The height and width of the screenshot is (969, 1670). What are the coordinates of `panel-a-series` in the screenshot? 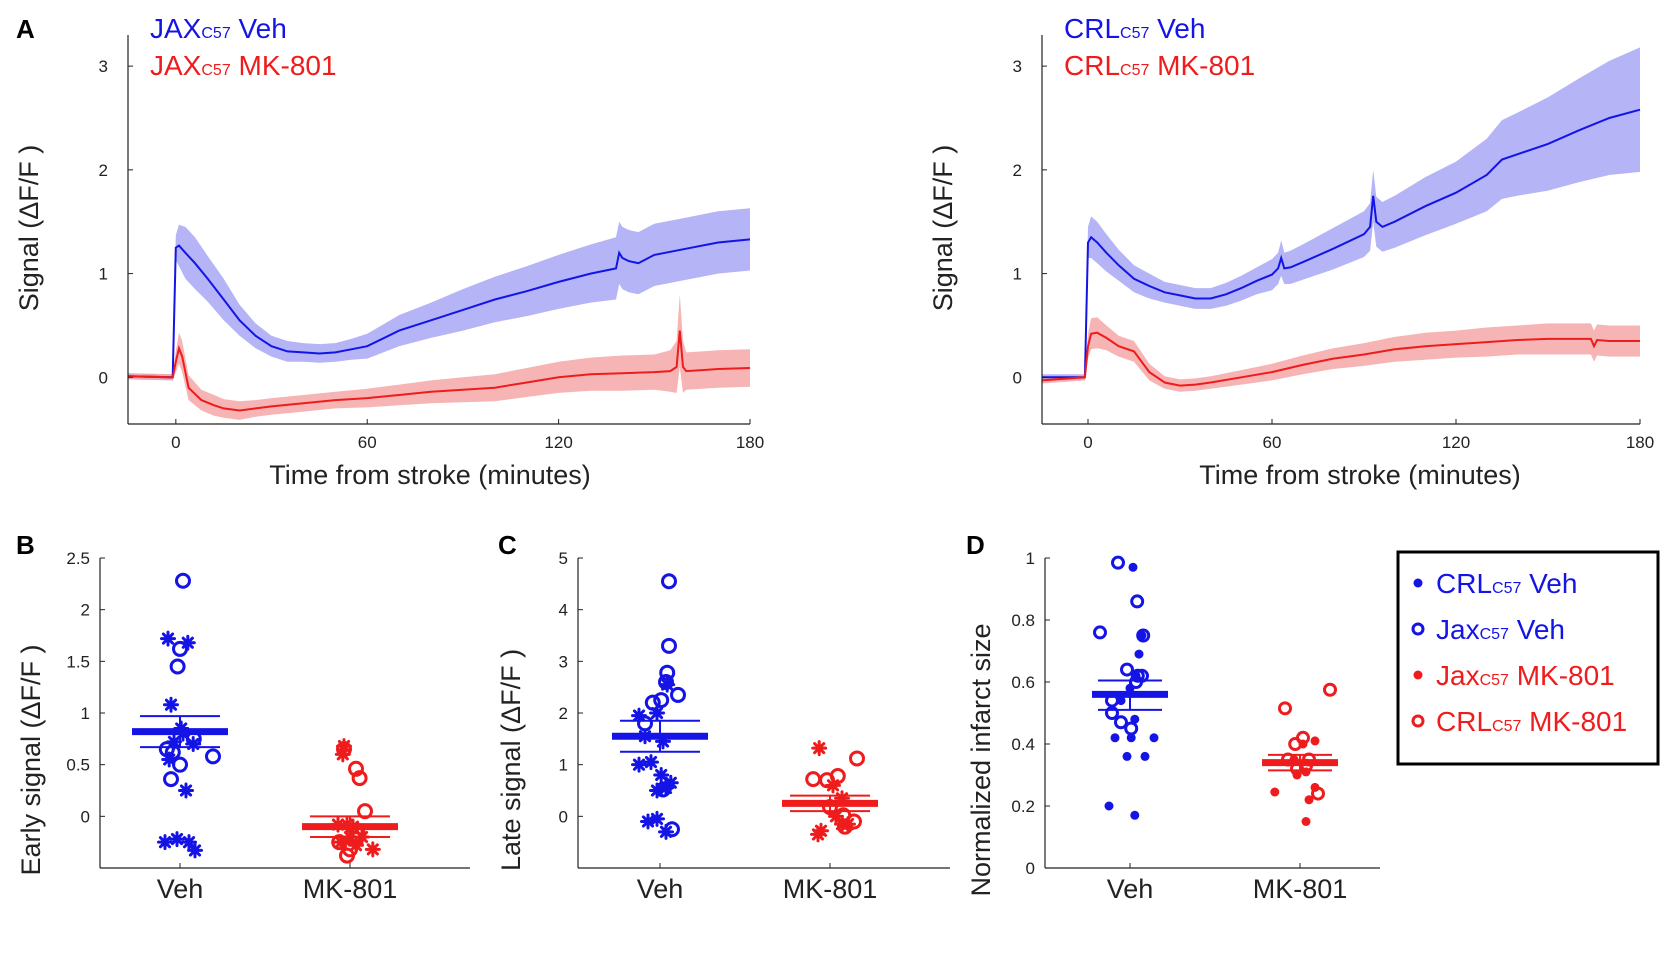 It's located at (439, 314).